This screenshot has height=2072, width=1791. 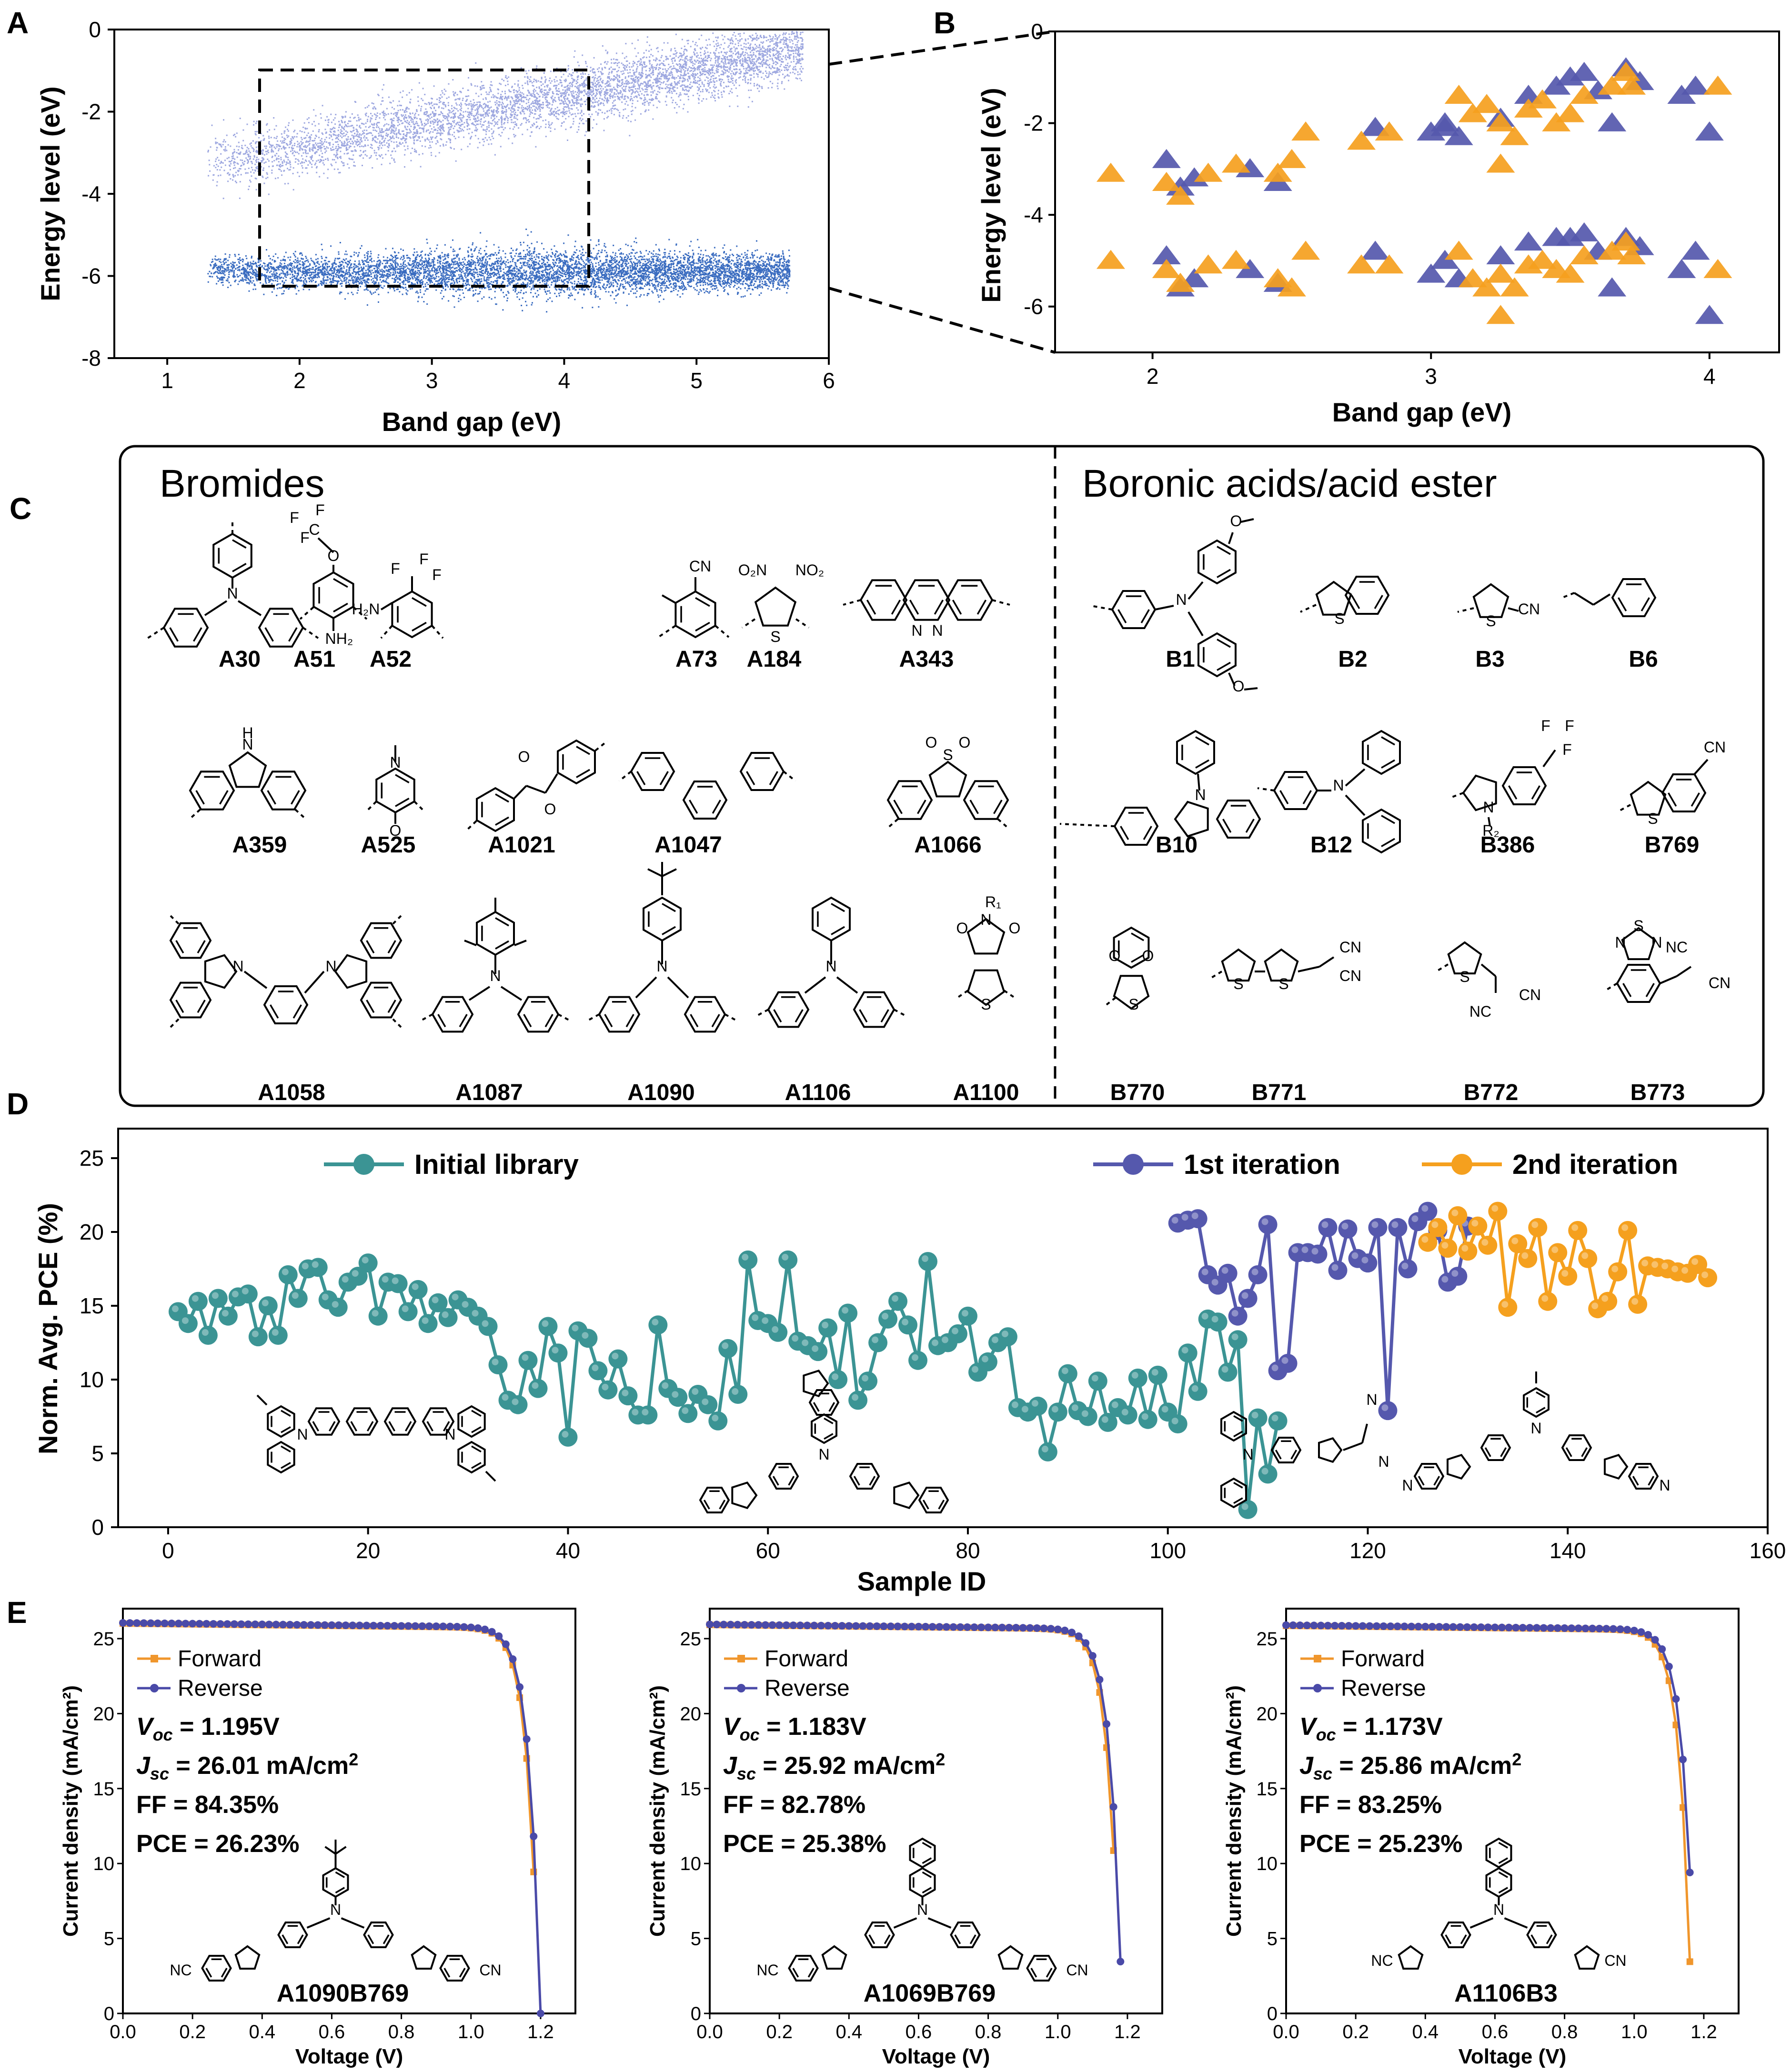 I want to click on atom-label: C, so click(x=314, y=529).